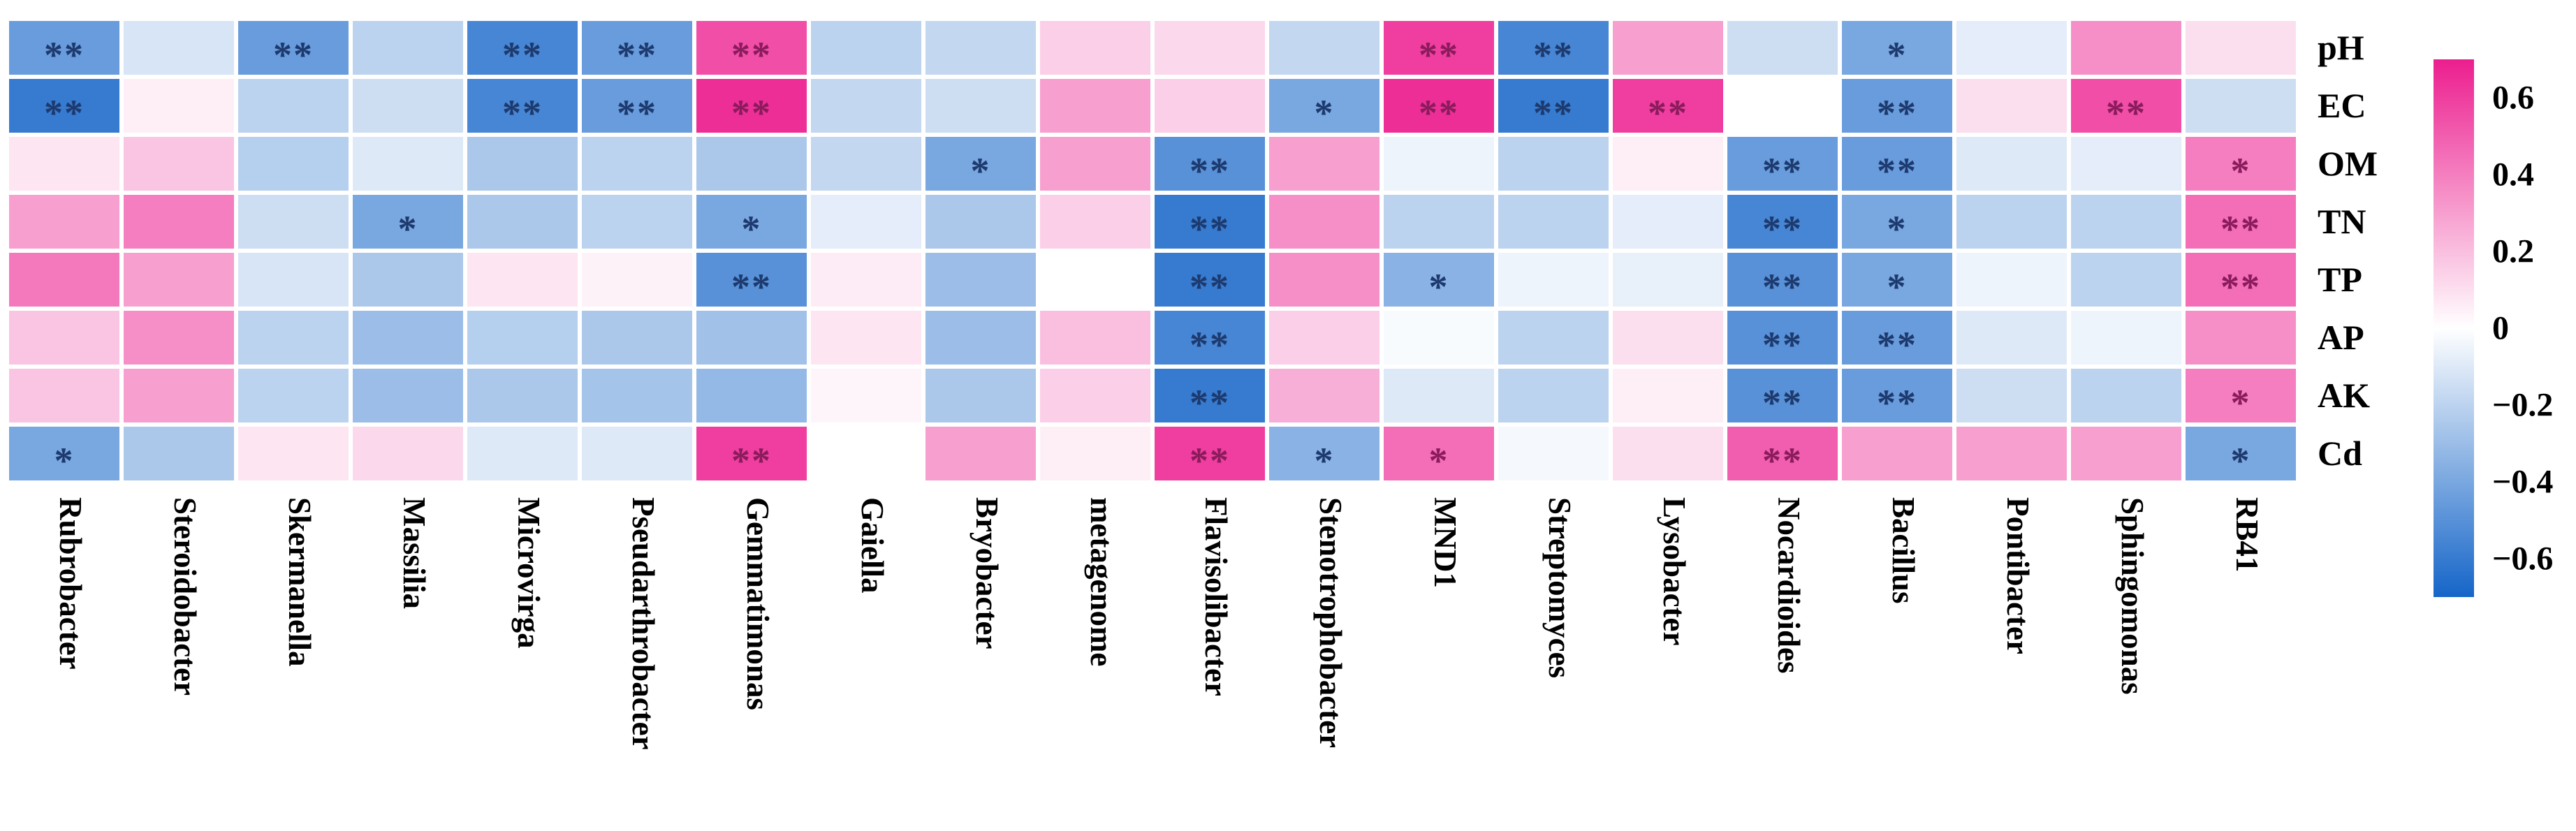 The height and width of the screenshot is (831, 2576). Describe the element at coordinates (1674, 571) in the screenshot. I see `x-axis-label: Lysobacter` at that location.